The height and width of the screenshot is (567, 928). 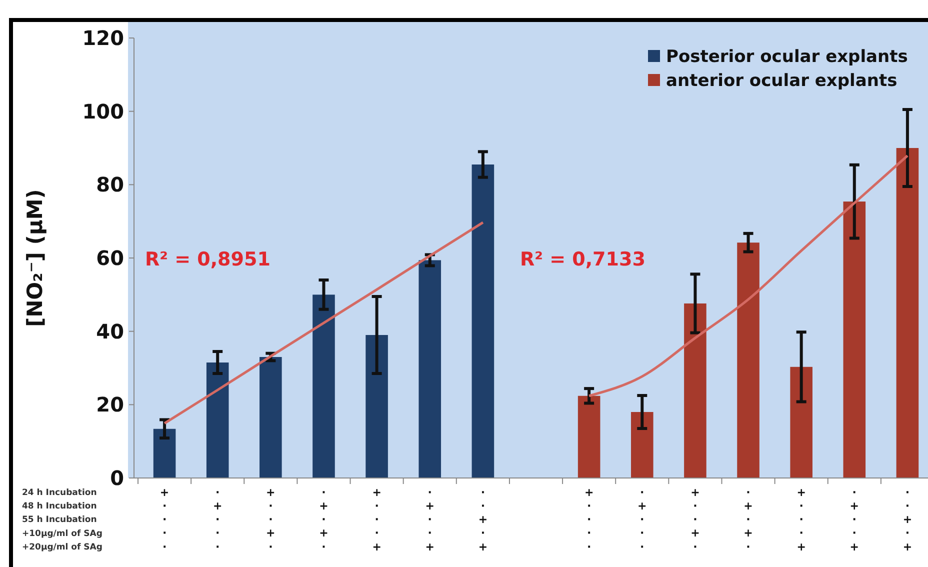 I want to click on y-tick-label: 120, so click(x=103, y=38).